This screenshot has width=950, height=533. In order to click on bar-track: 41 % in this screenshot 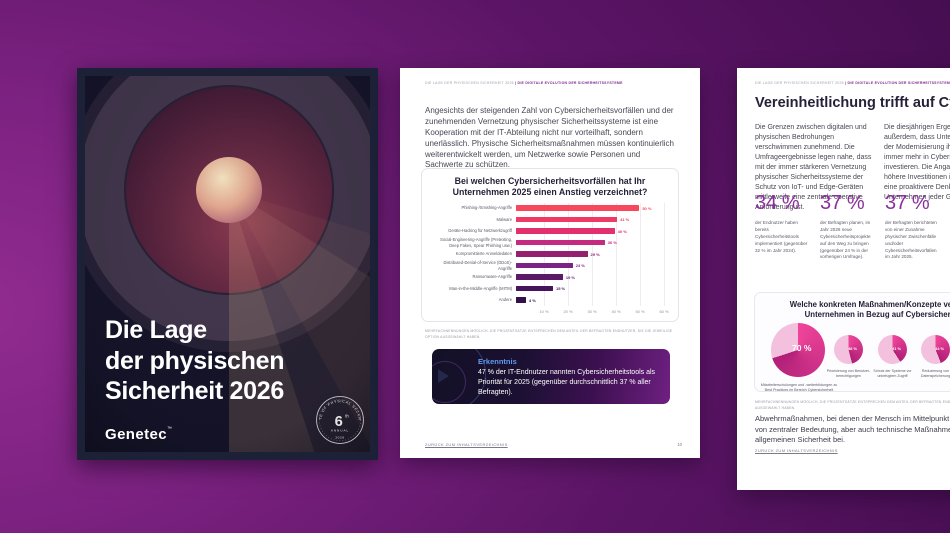, I will do `click(590, 219)`.